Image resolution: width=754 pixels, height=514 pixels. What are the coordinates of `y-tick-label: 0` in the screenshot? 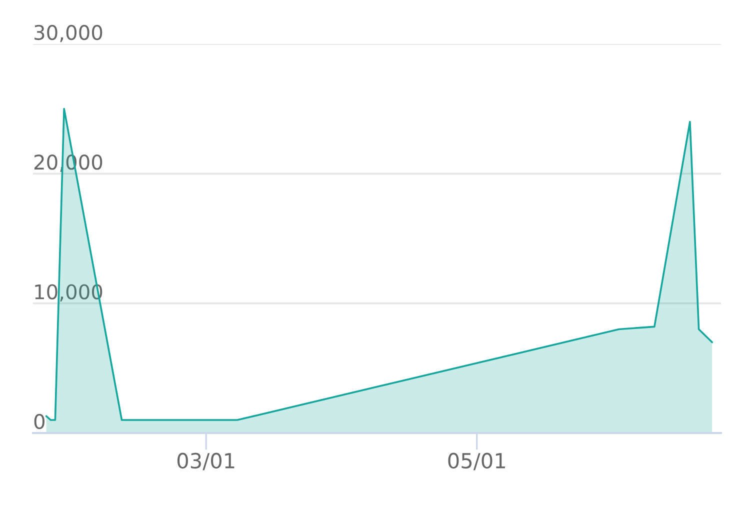 It's located at (39, 422).